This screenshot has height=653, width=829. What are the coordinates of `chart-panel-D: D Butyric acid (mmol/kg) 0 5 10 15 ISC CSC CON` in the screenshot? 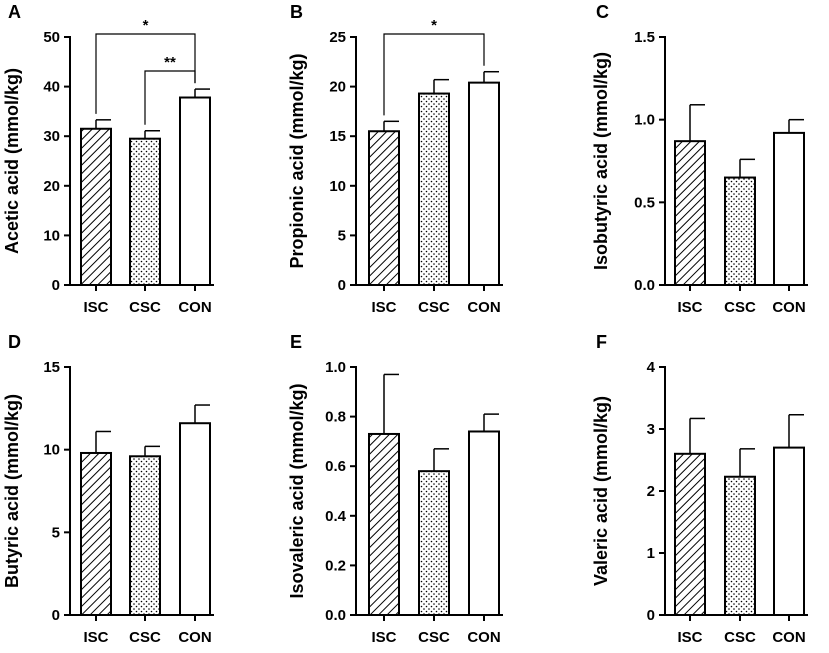 It's located at (108, 489).